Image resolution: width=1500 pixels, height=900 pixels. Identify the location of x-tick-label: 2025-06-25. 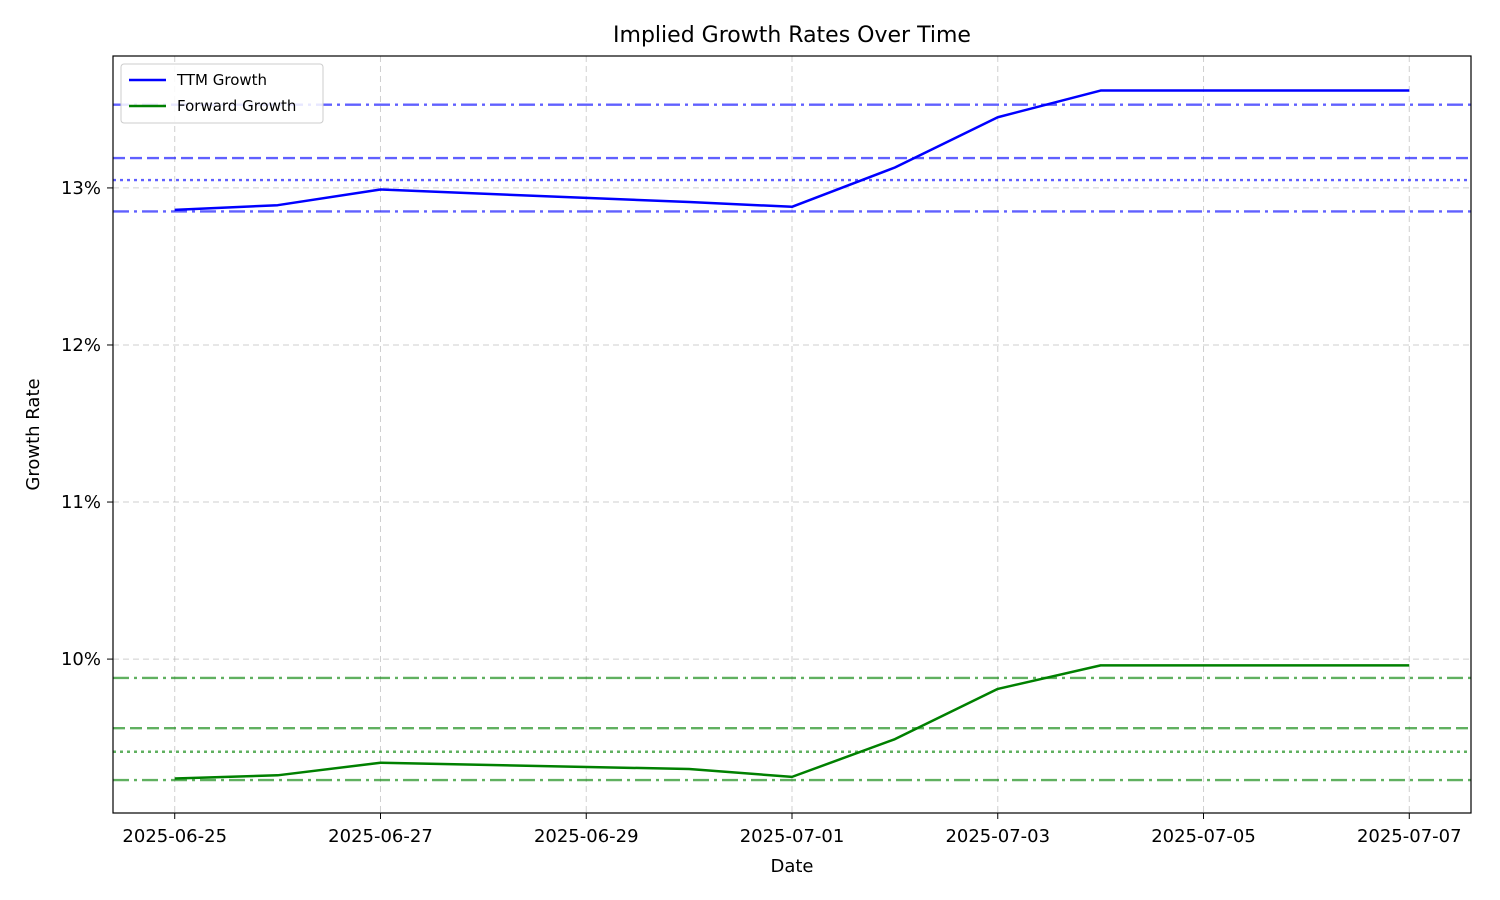
(174, 836).